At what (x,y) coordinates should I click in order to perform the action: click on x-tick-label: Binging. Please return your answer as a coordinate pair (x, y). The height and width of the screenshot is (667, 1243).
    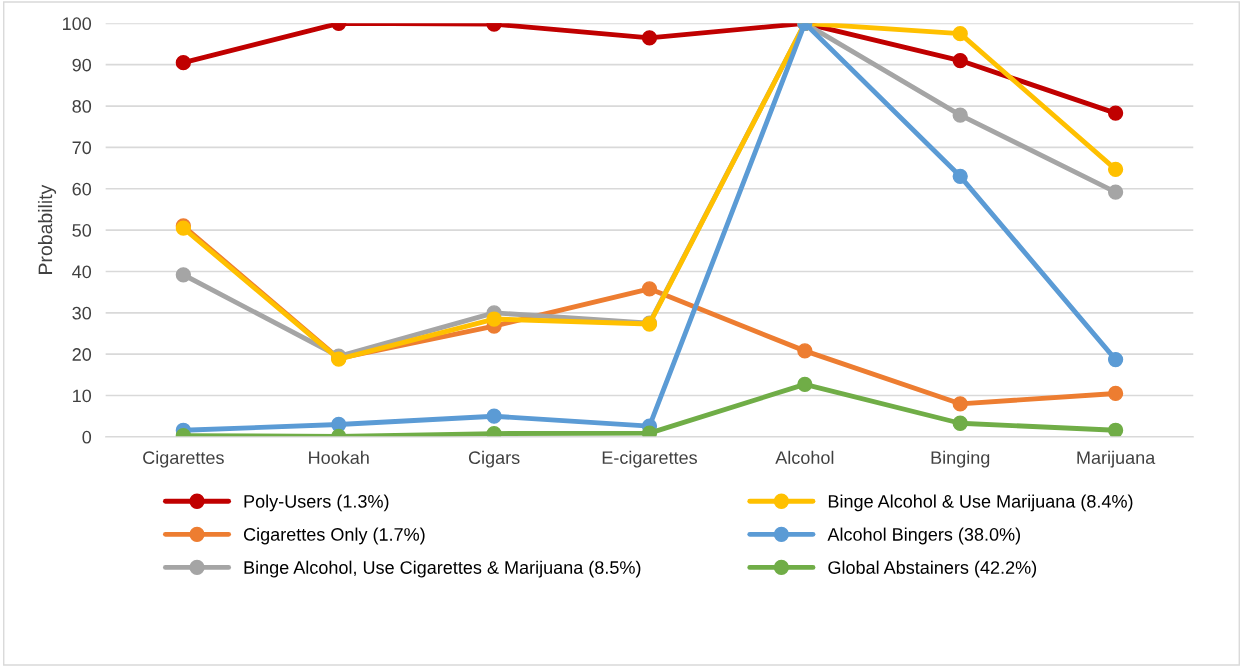
    Looking at the image, I should click on (960, 459).